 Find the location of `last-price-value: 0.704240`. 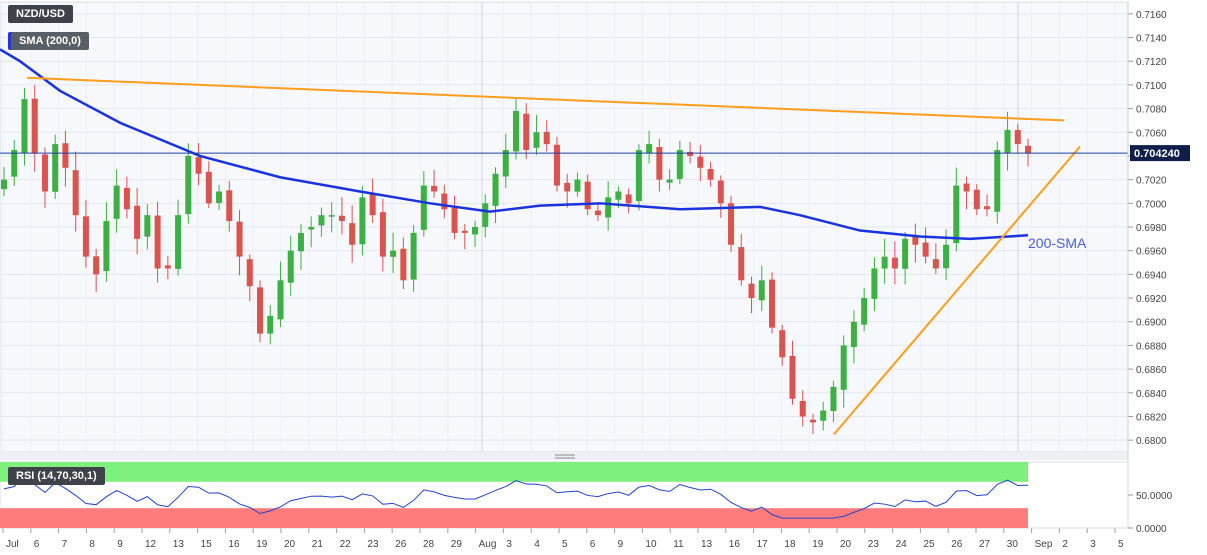

last-price-value: 0.704240 is located at coordinates (1157, 154).